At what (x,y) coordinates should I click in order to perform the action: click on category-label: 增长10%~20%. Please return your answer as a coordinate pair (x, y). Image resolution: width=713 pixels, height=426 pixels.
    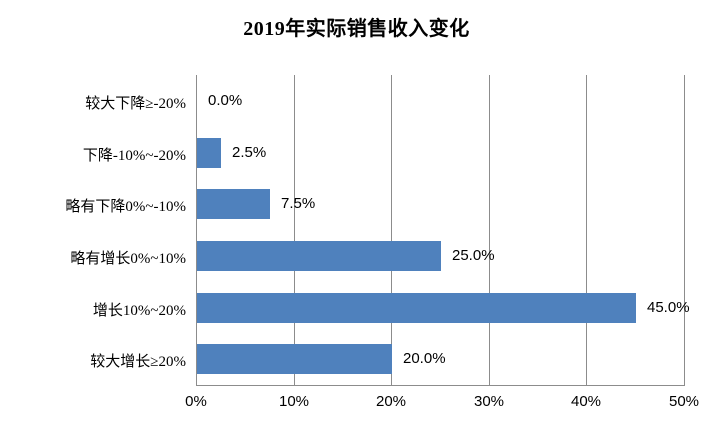
    Looking at the image, I should click on (139, 311).